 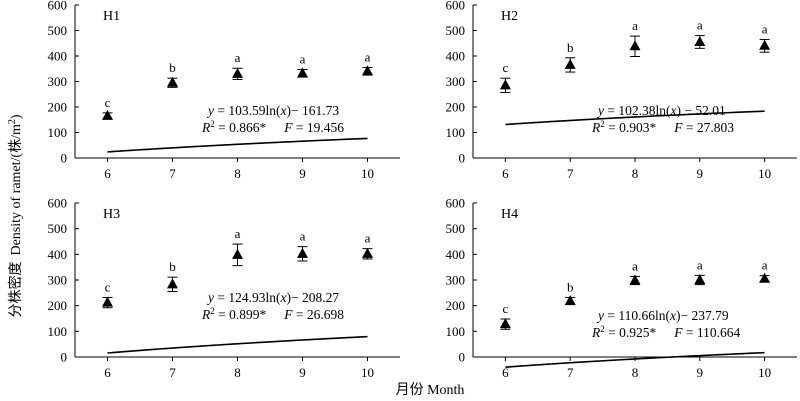 What do you see at coordinates (16, 116) in the screenshot?
I see `y-axis-title-close: )` at bounding box center [16, 116].